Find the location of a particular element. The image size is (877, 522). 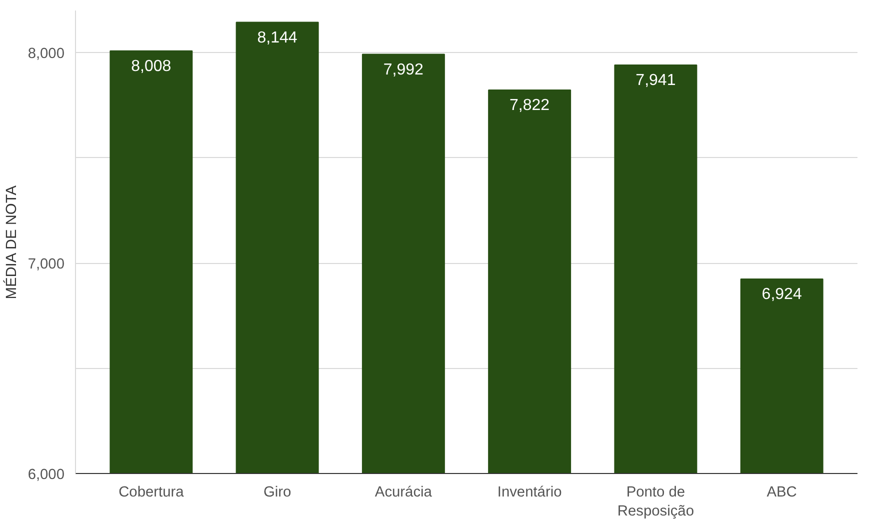

y-tick-label: 7,000 is located at coordinates (46, 264).